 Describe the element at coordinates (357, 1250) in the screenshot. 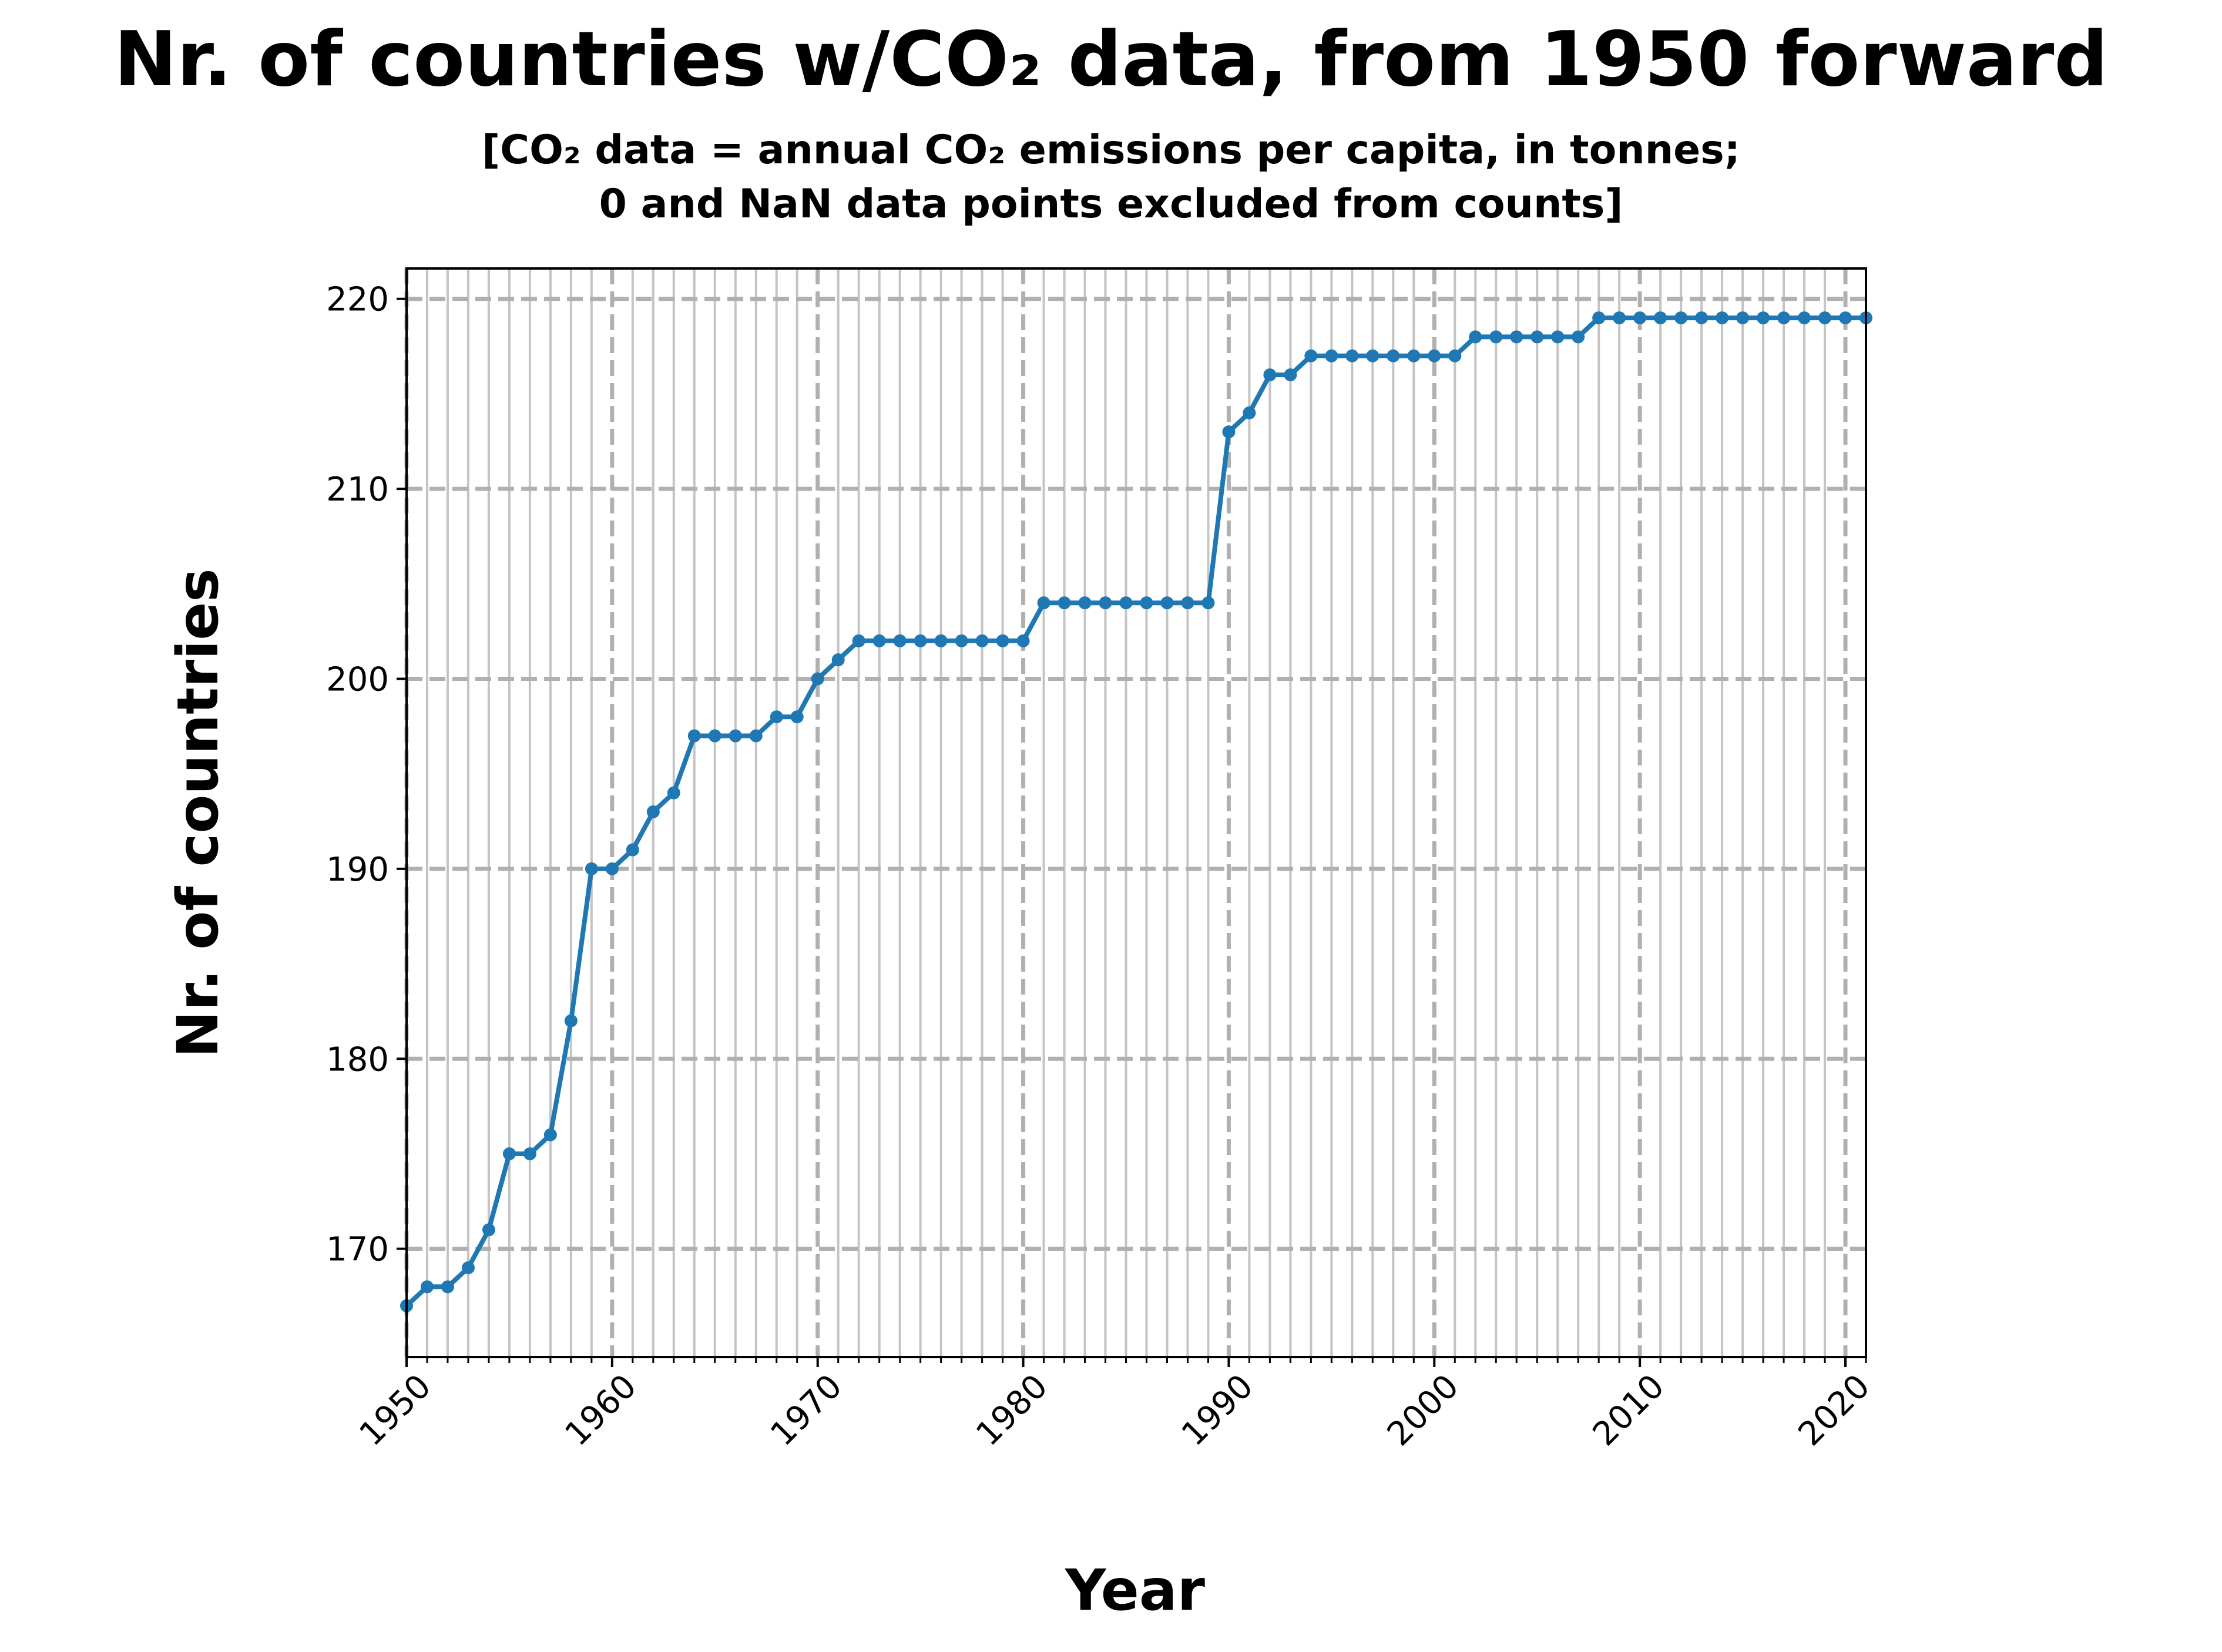

I see `y-tick-label: 170` at that location.